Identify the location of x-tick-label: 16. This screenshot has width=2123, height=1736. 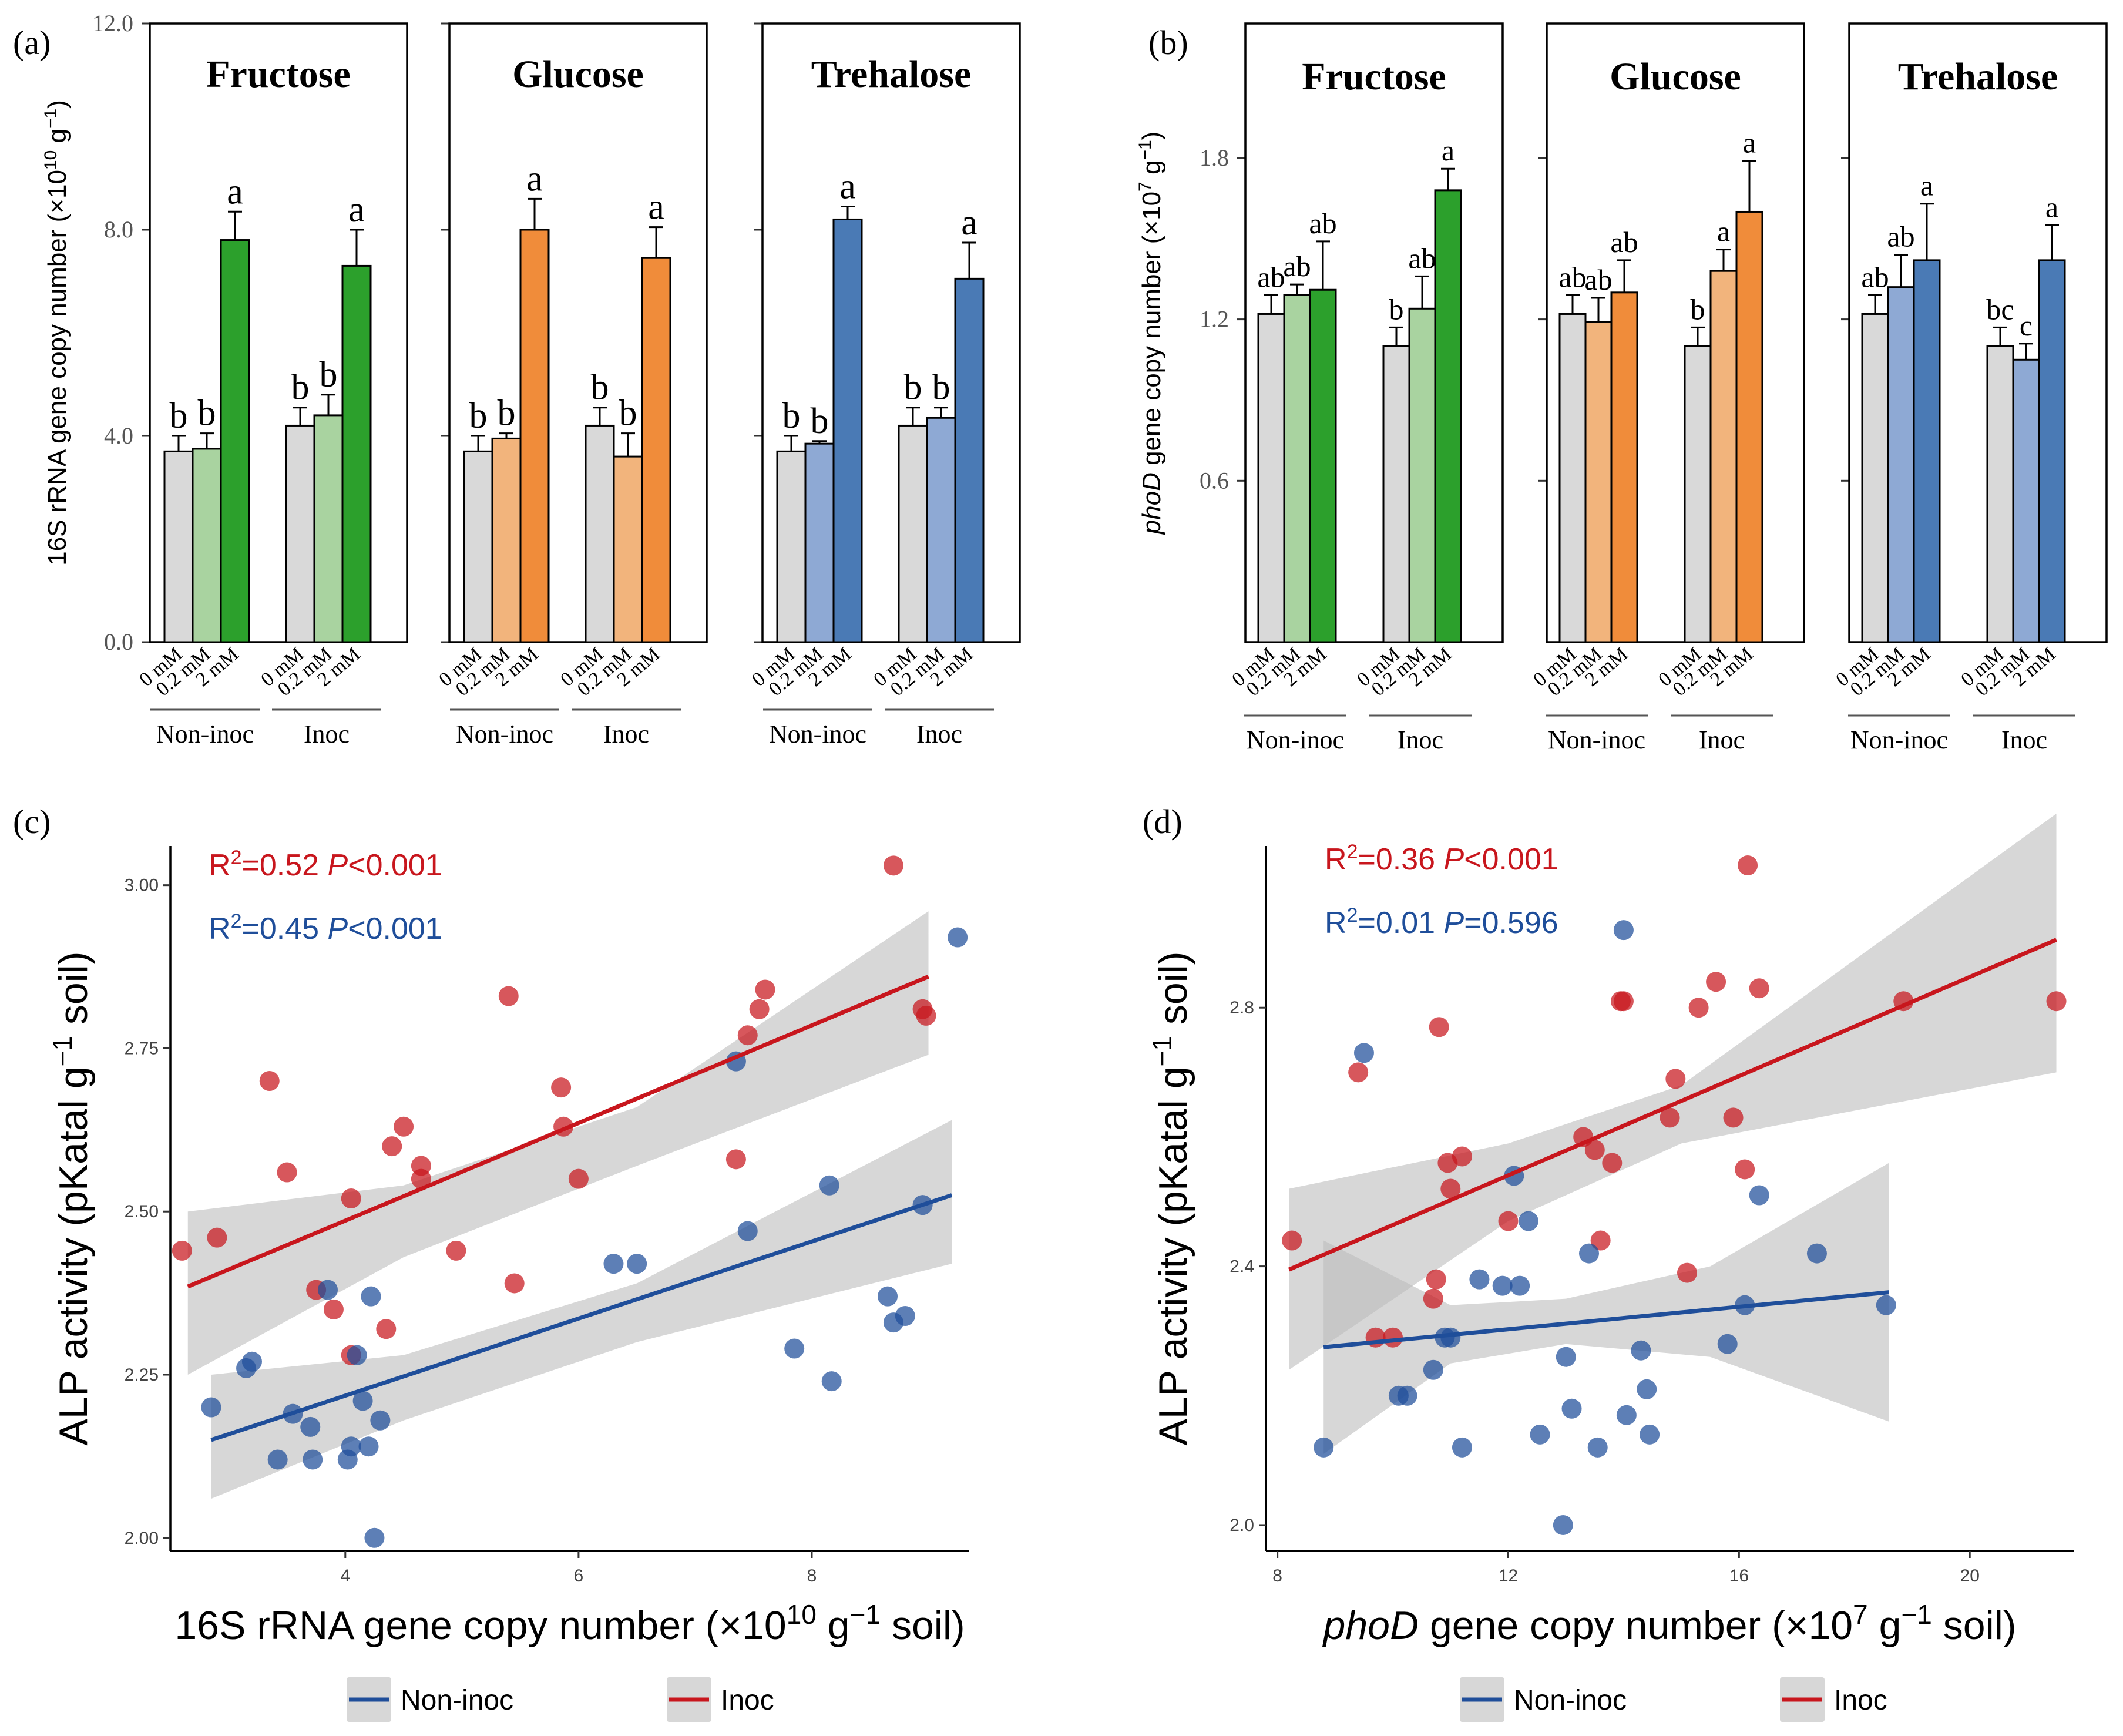
(1739, 1576).